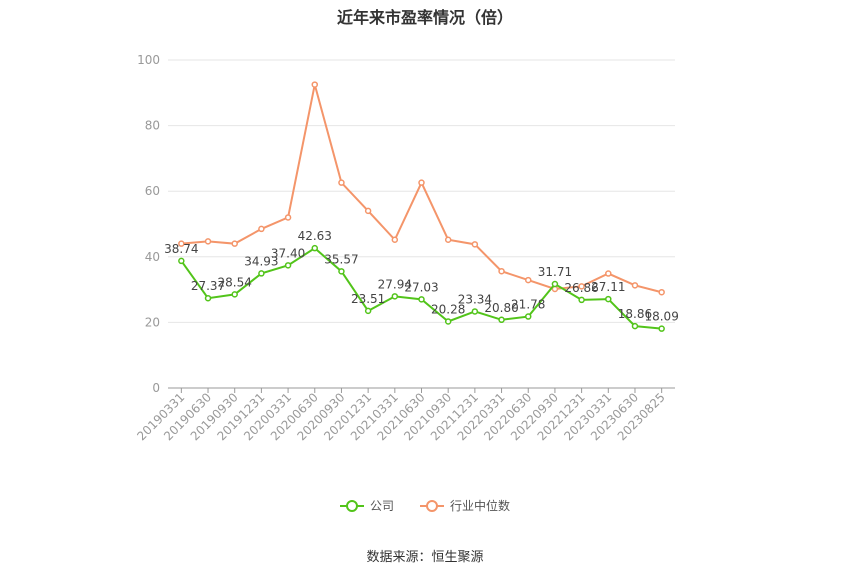 The height and width of the screenshot is (575, 850). I want to click on y-tick-label: 40, so click(152, 257).